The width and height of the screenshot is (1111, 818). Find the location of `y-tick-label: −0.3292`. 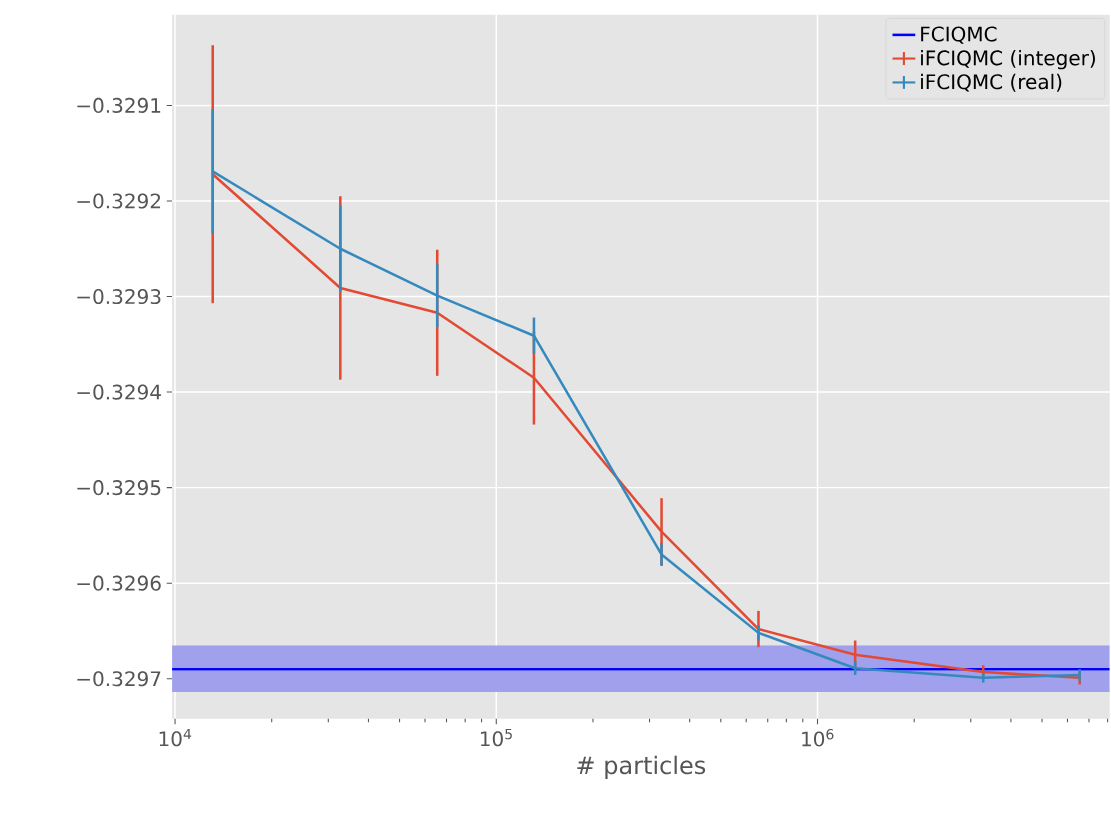

y-tick-label: −0.3292 is located at coordinates (119, 201).